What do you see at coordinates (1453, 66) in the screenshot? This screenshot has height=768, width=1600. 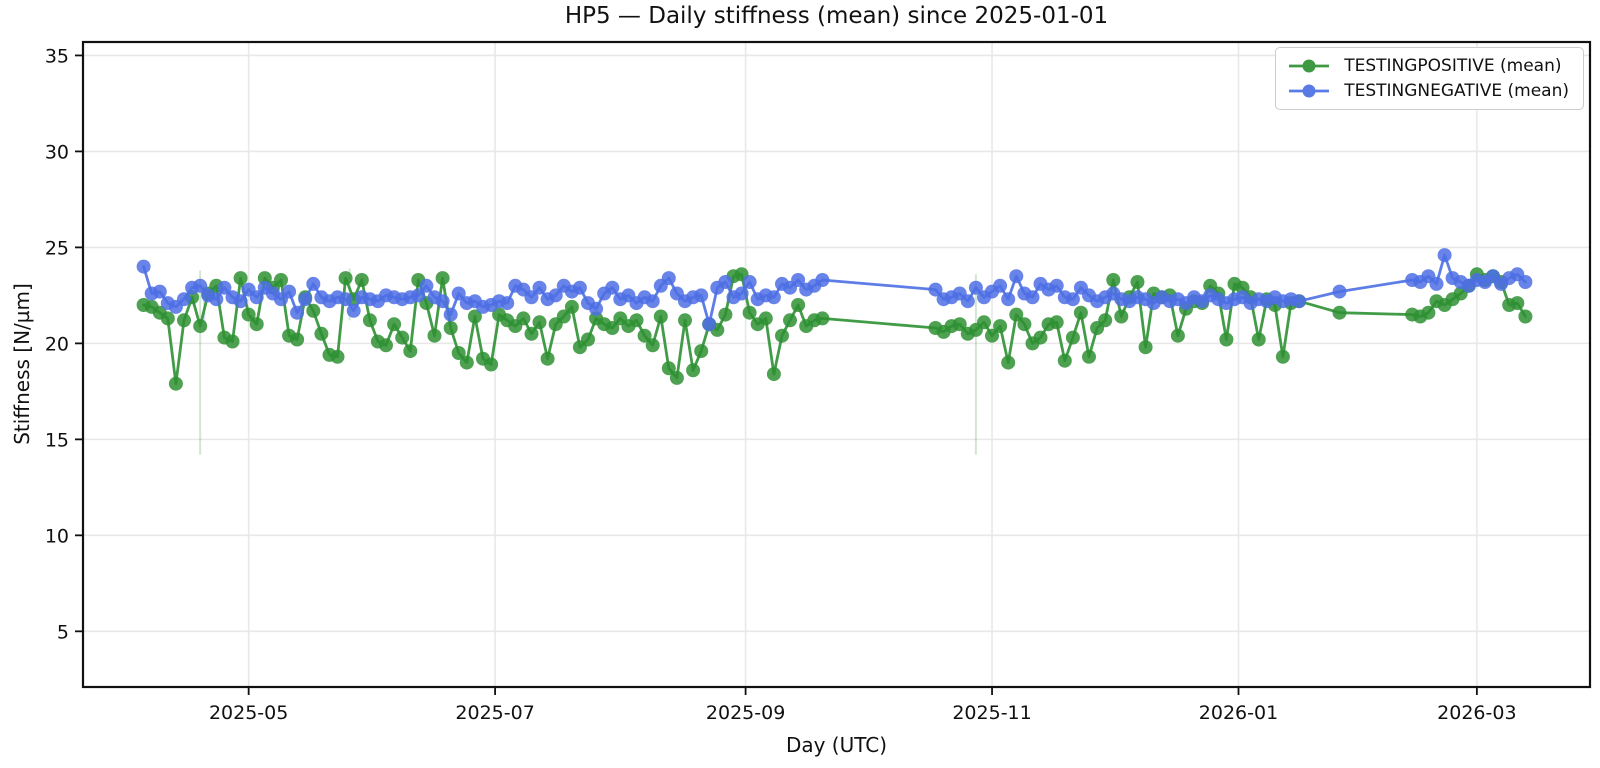 I see `legend-label: TESTINGPOSITIVE (mean)` at bounding box center [1453, 66].